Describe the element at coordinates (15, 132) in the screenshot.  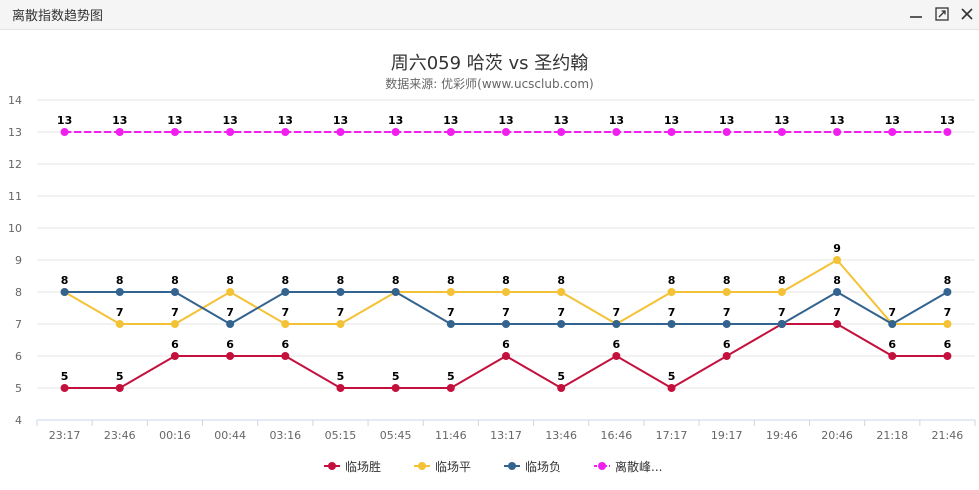
I see `y-tick-label: 13` at that location.